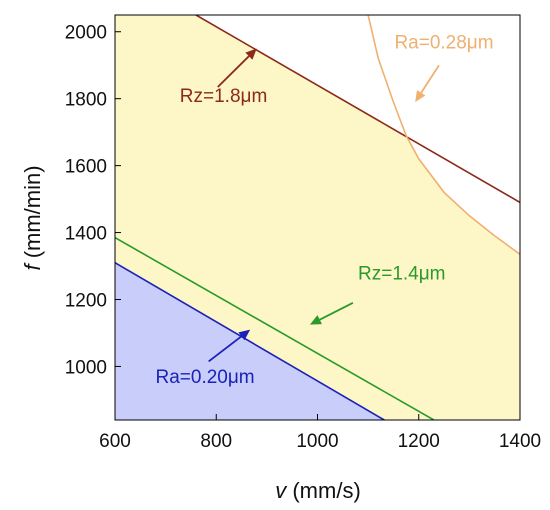  I want to click on x-tick-label: 600, so click(115, 441).